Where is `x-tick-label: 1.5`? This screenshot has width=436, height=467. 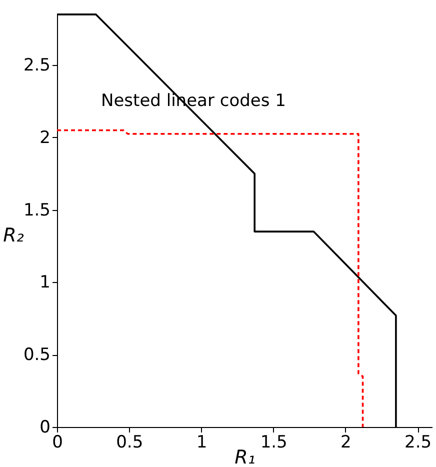 x-tick-label: 1.5 is located at coordinates (274, 442).